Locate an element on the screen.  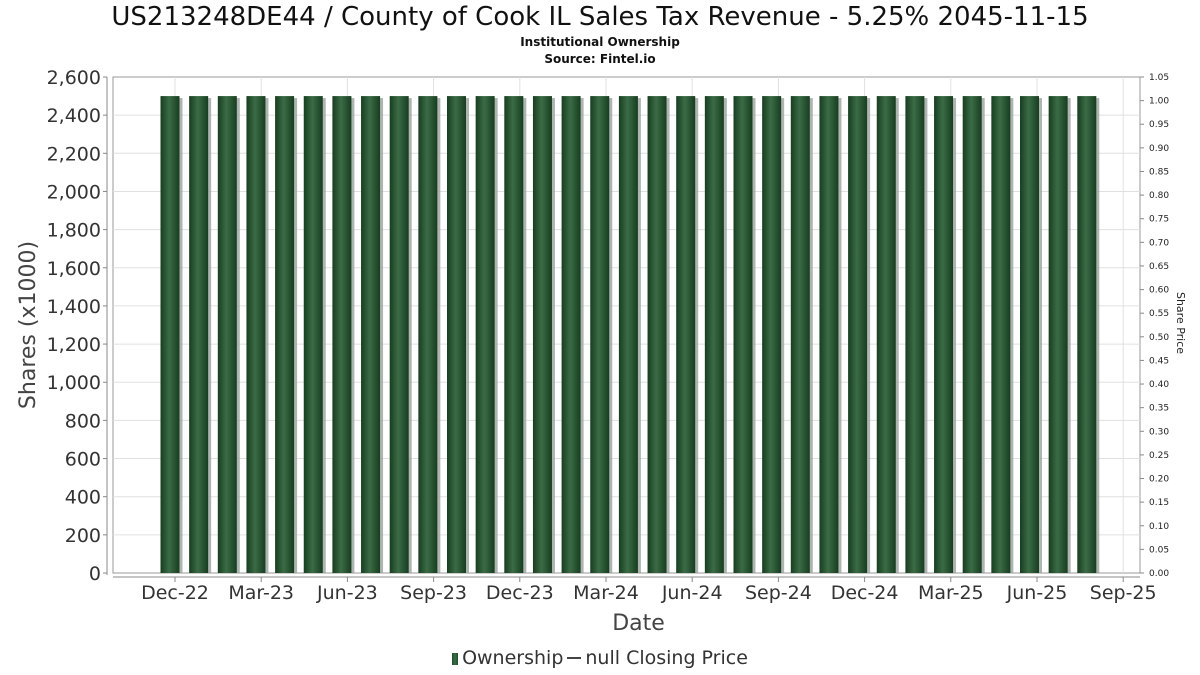
y2-tick-label: 0.80 is located at coordinates (1159, 196).